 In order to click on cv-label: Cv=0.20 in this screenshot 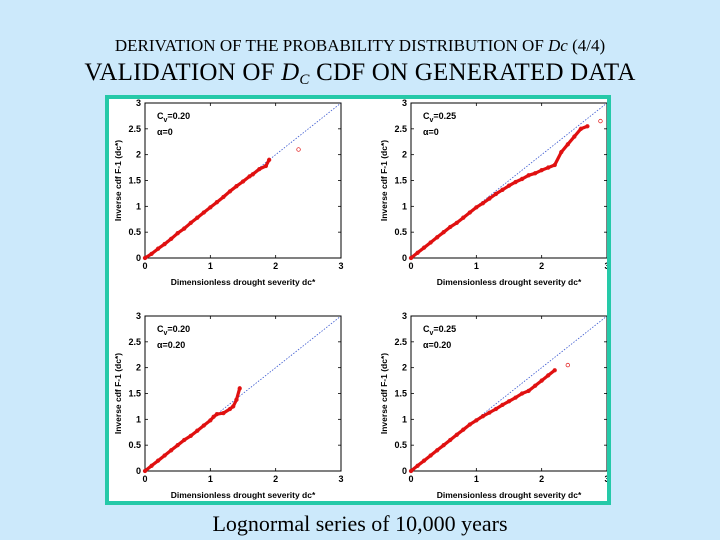, I will do `click(173, 117)`.